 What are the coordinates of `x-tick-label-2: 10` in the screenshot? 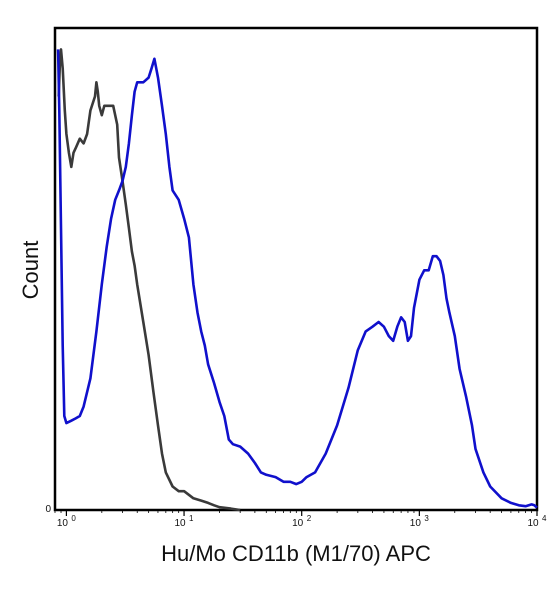 It's located at (298, 523).